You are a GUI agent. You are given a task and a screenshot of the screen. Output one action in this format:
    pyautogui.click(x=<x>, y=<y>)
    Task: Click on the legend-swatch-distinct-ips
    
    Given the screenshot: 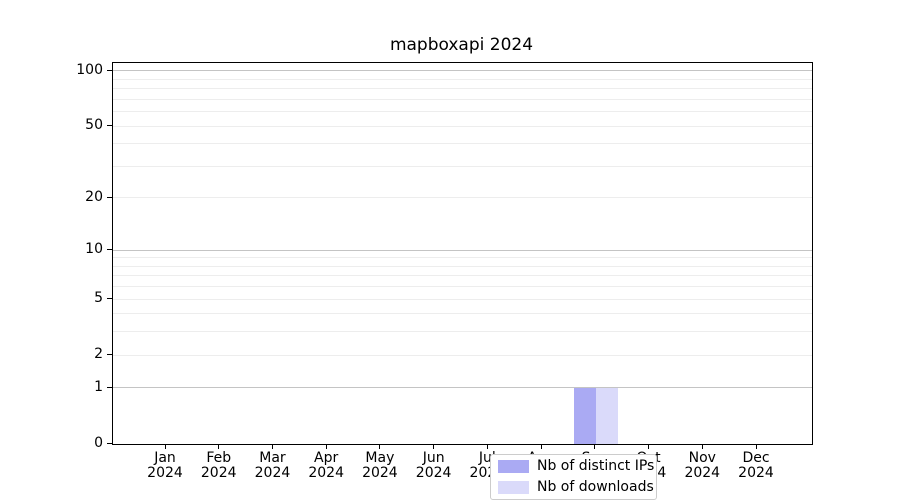 What is the action you would take?
    pyautogui.click(x=513, y=466)
    